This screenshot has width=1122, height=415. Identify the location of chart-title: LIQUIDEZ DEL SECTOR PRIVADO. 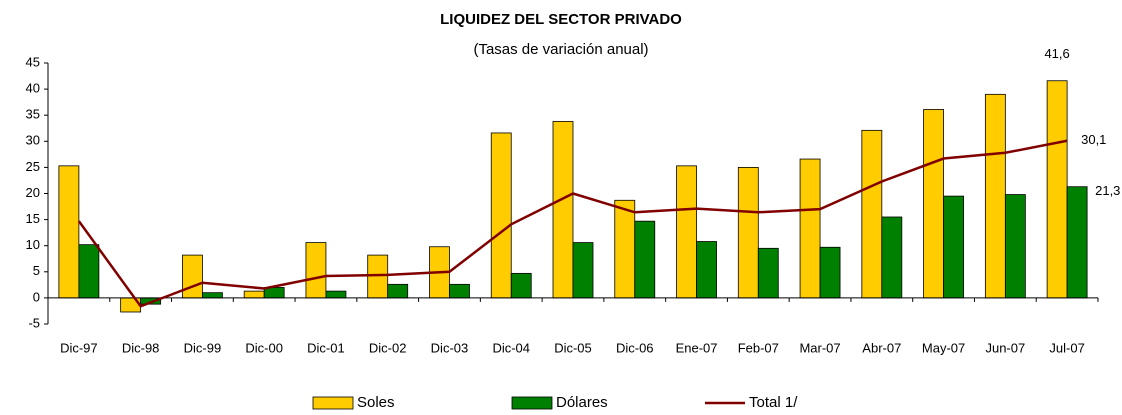
(561, 19).